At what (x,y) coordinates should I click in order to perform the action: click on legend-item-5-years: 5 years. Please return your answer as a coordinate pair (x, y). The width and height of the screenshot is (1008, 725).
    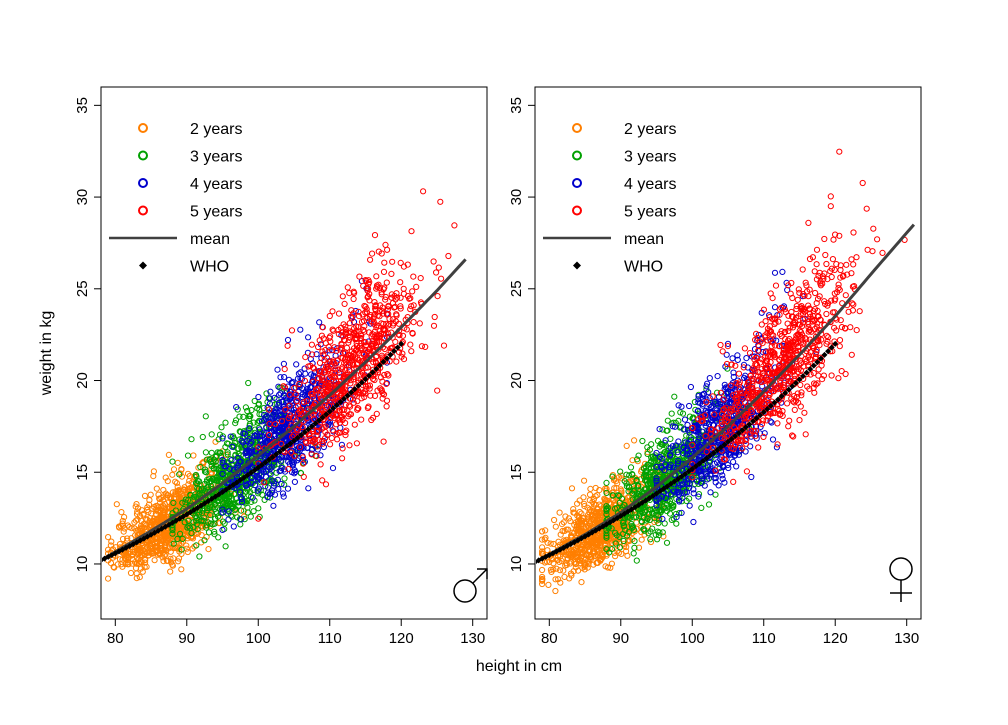
    Looking at the image, I should click on (190, 212).